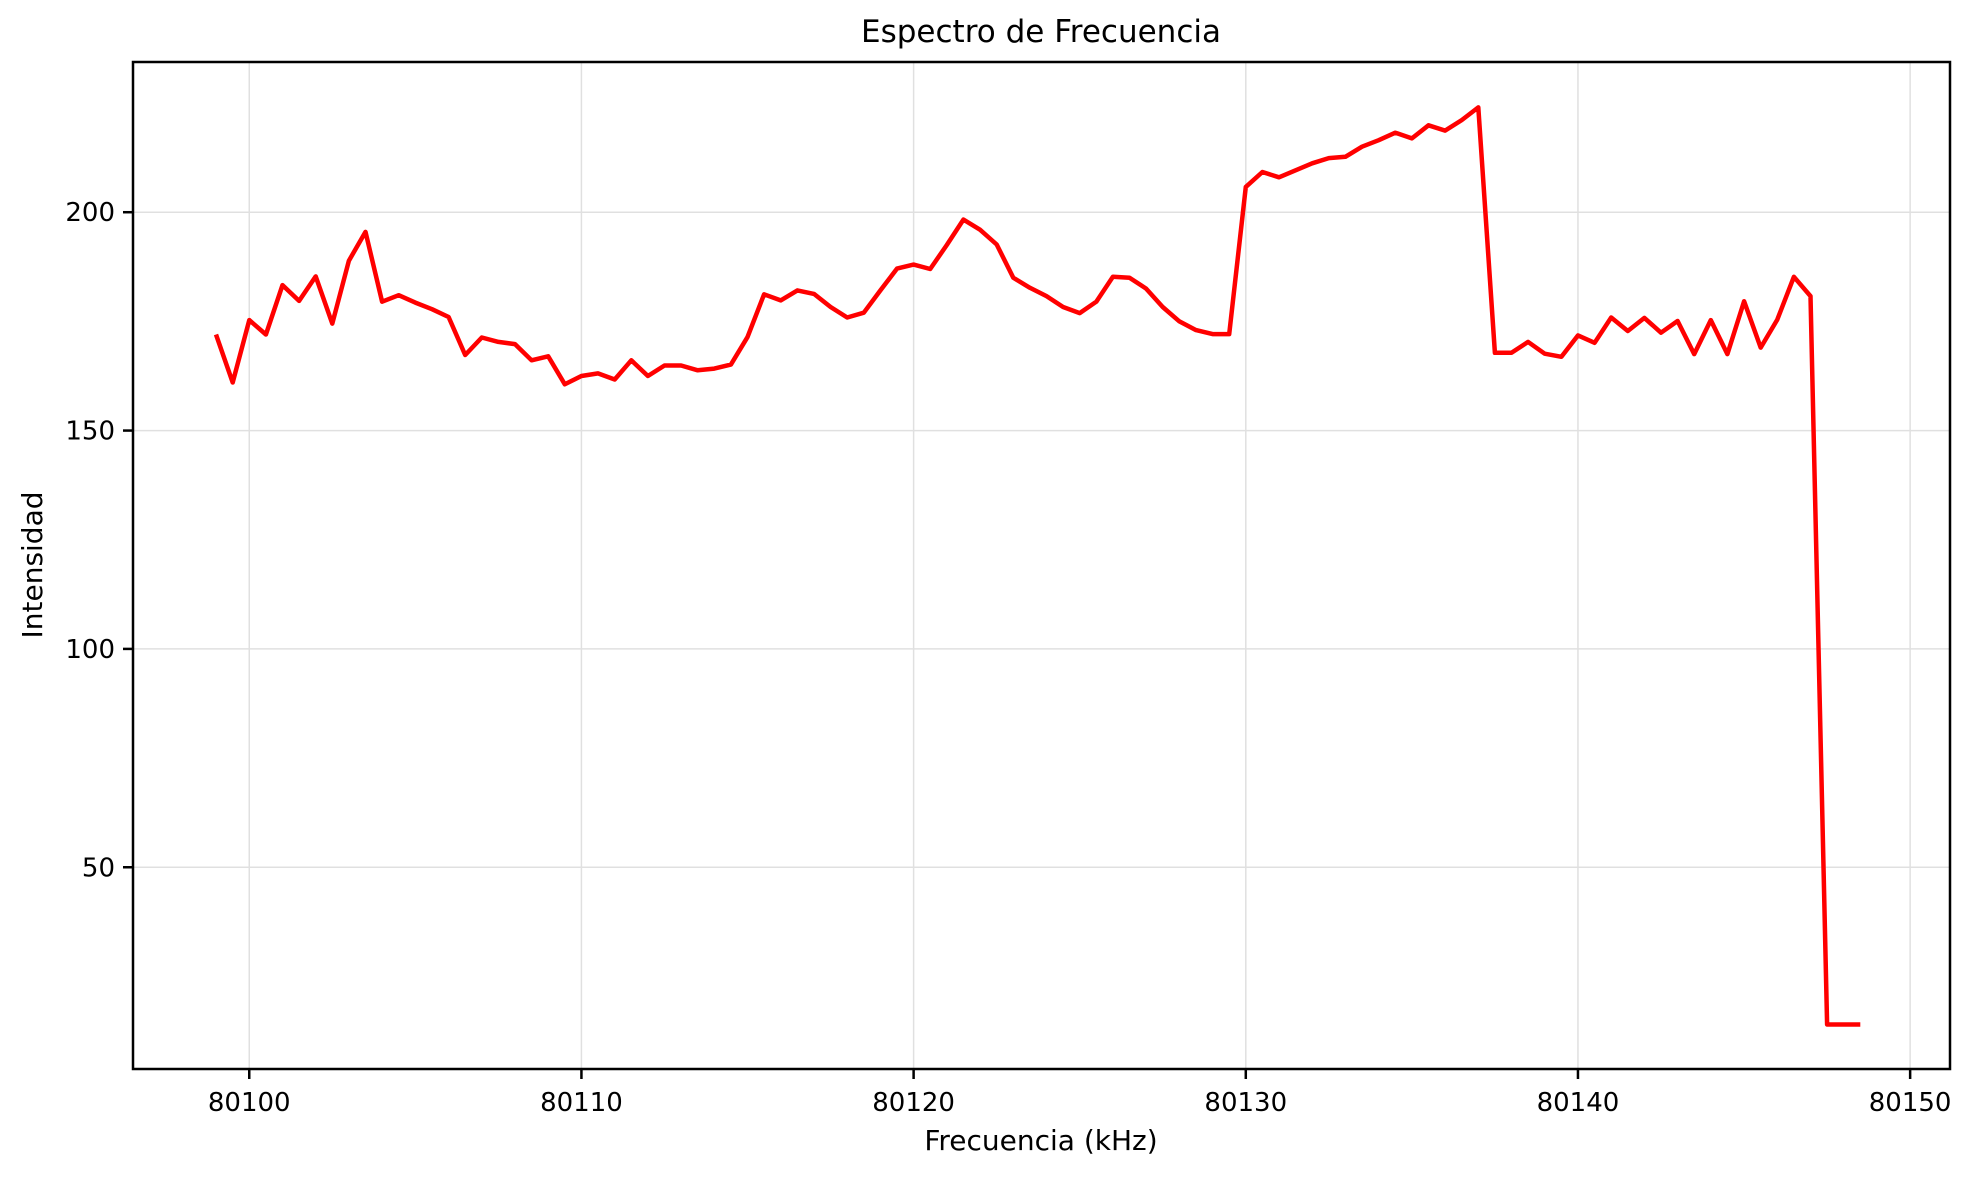 The width and height of the screenshot is (1974, 1177). What do you see at coordinates (913, 1103) in the screenshot?
I see `x-tick-label: 80120` at bounding box center [913, 1103].